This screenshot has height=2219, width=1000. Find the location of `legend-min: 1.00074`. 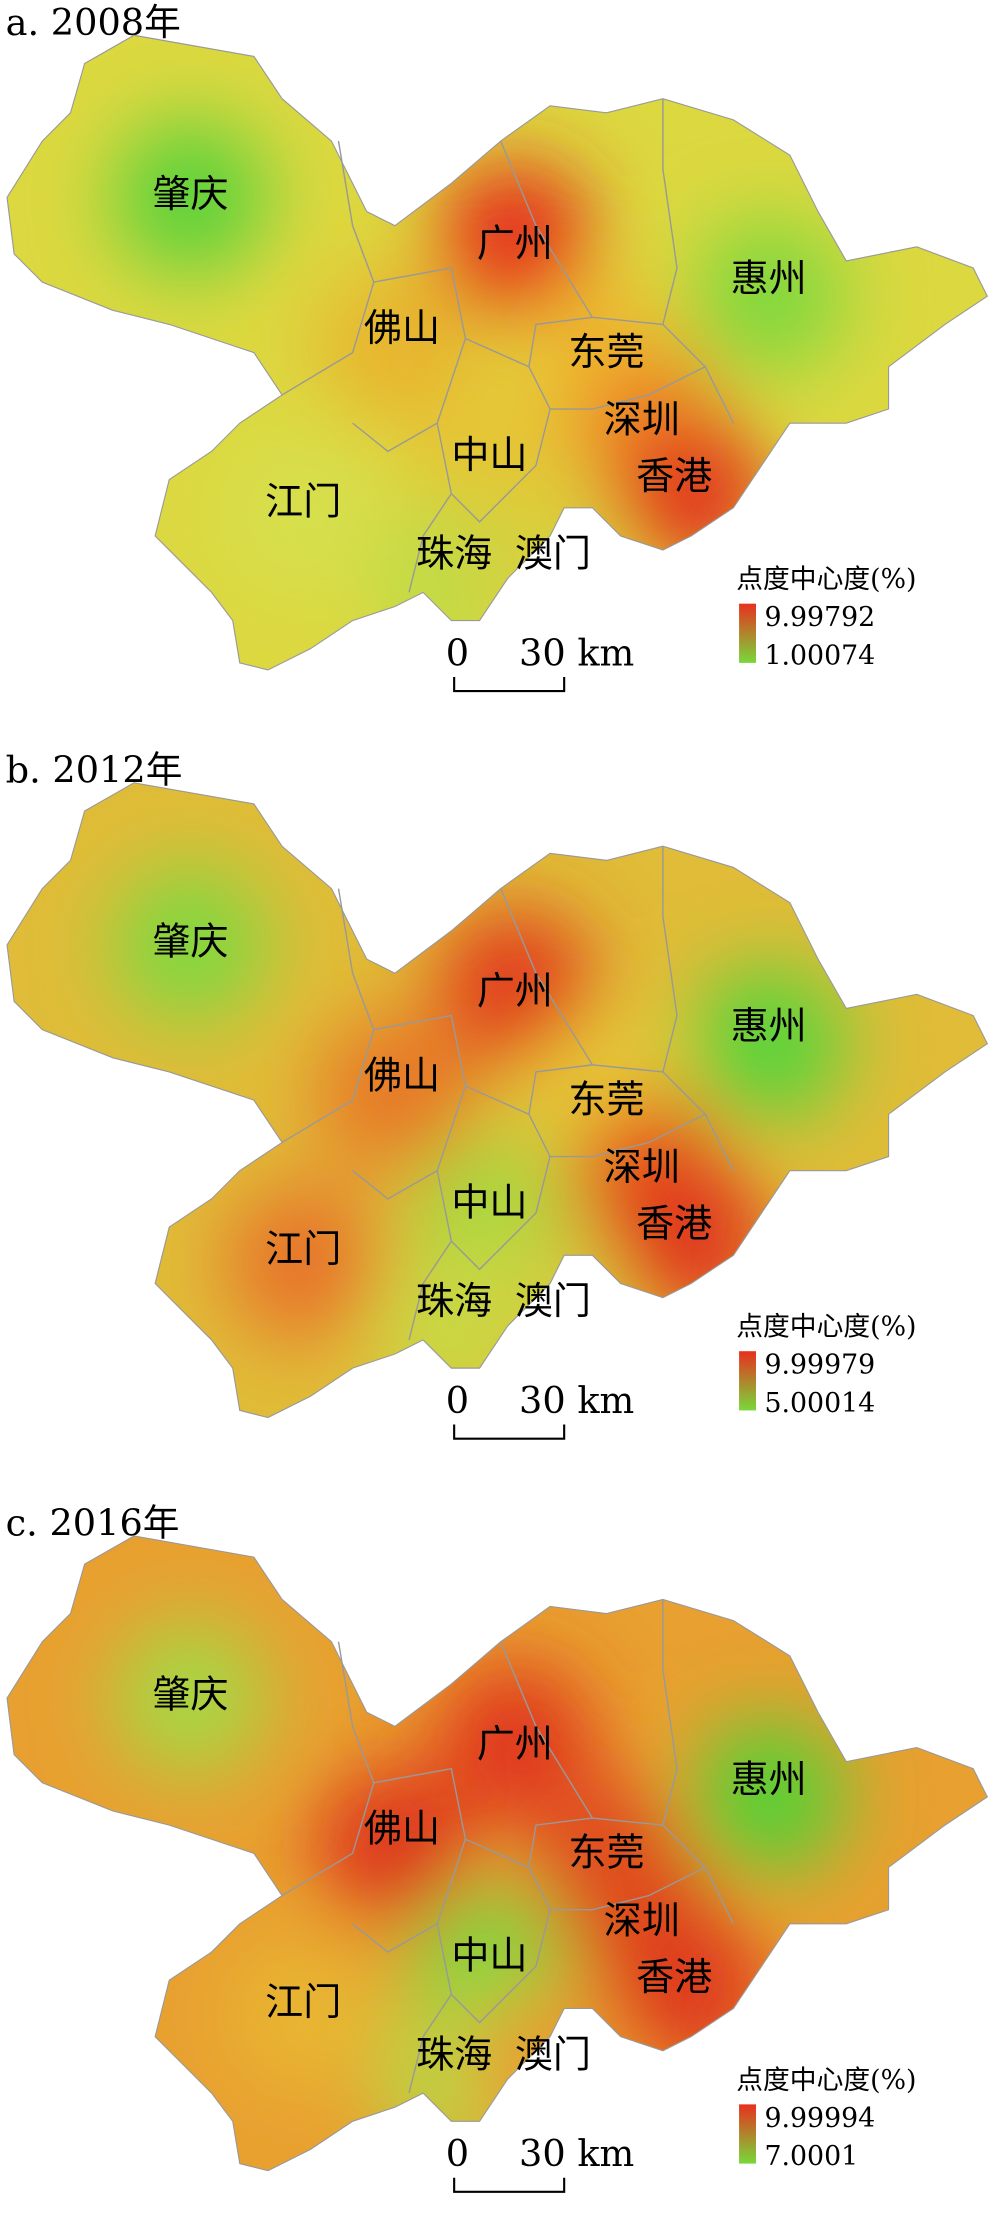

legend-min: 1.00074 is located at coordinates (819, 655).